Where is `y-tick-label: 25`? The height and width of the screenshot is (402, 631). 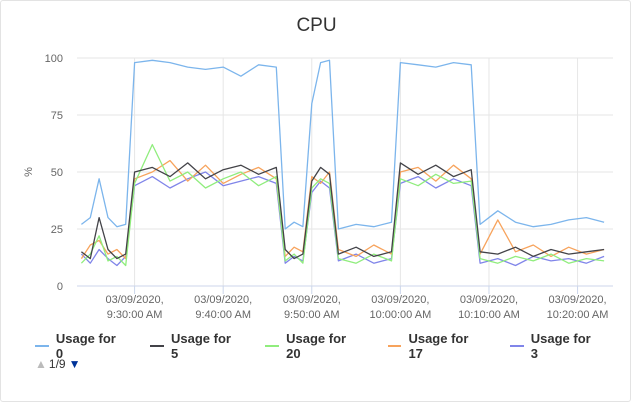 y-tick-label: 25 is located at coordinates (57, 230).